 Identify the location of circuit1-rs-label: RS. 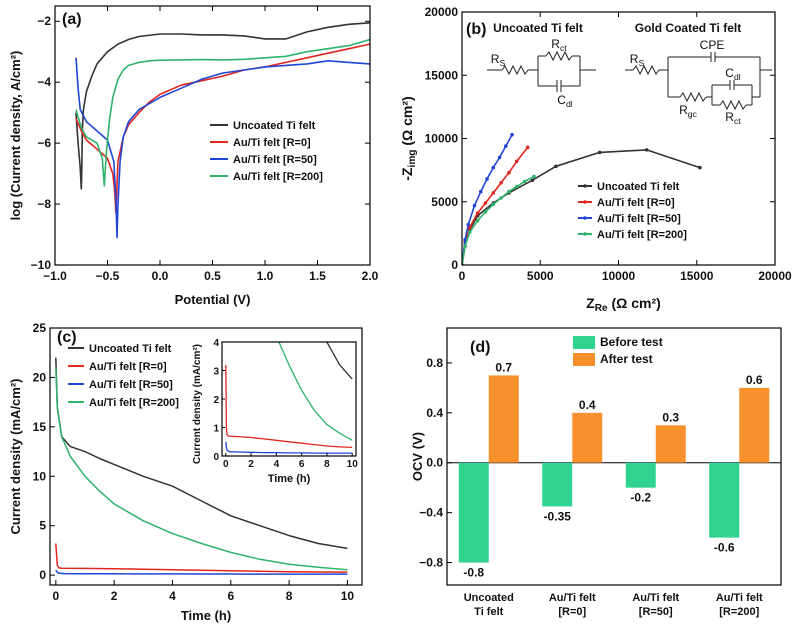
(498, 60).